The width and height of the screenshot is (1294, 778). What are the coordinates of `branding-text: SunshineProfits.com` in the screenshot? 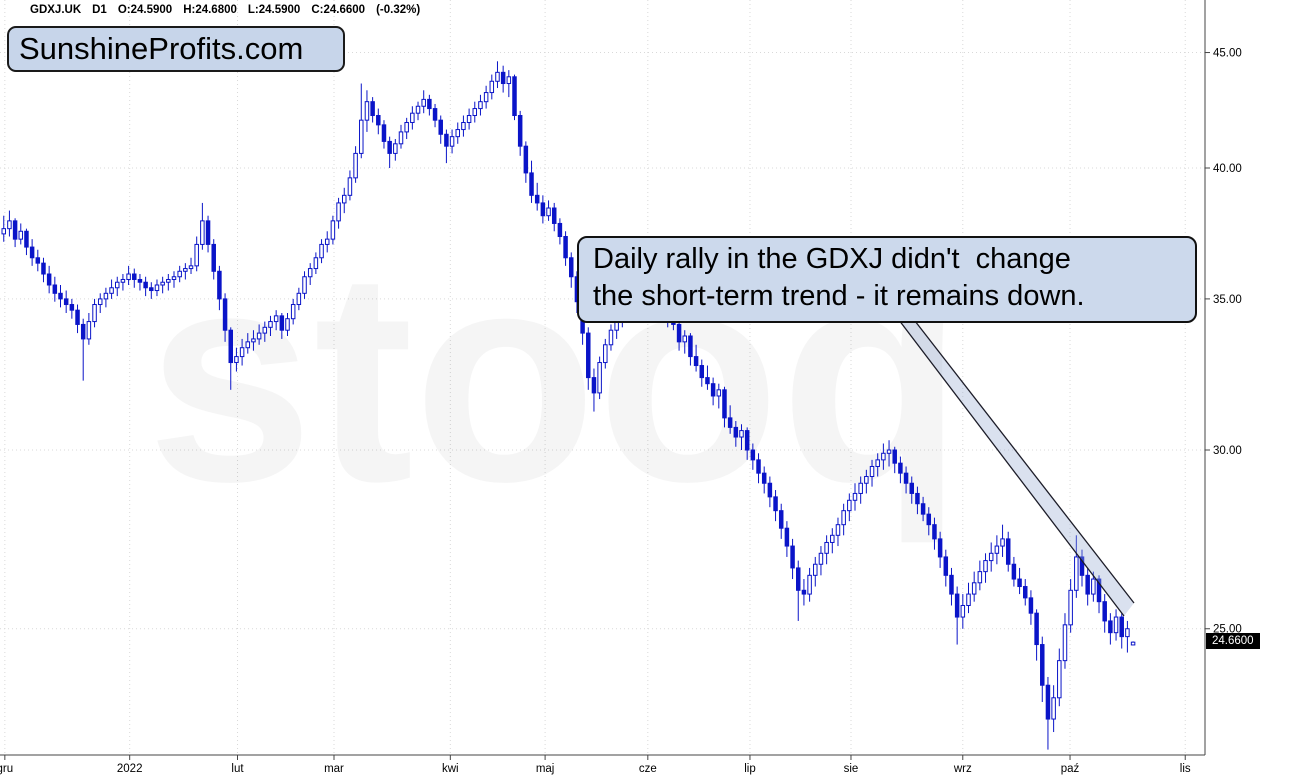 It's located at (161, 48).